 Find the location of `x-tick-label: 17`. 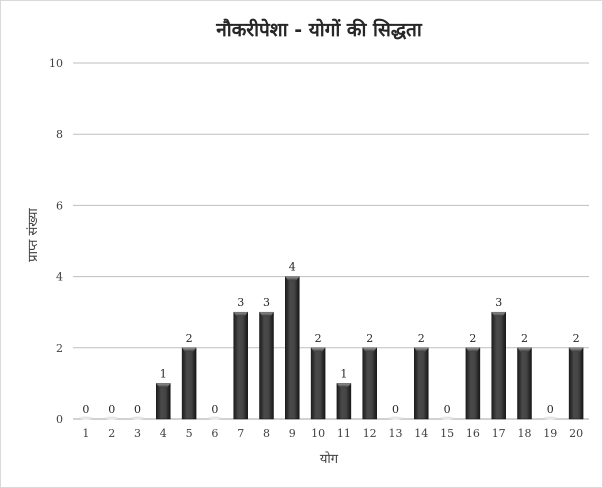

x-tick-label: 17 is located at coordinates (499, 433).